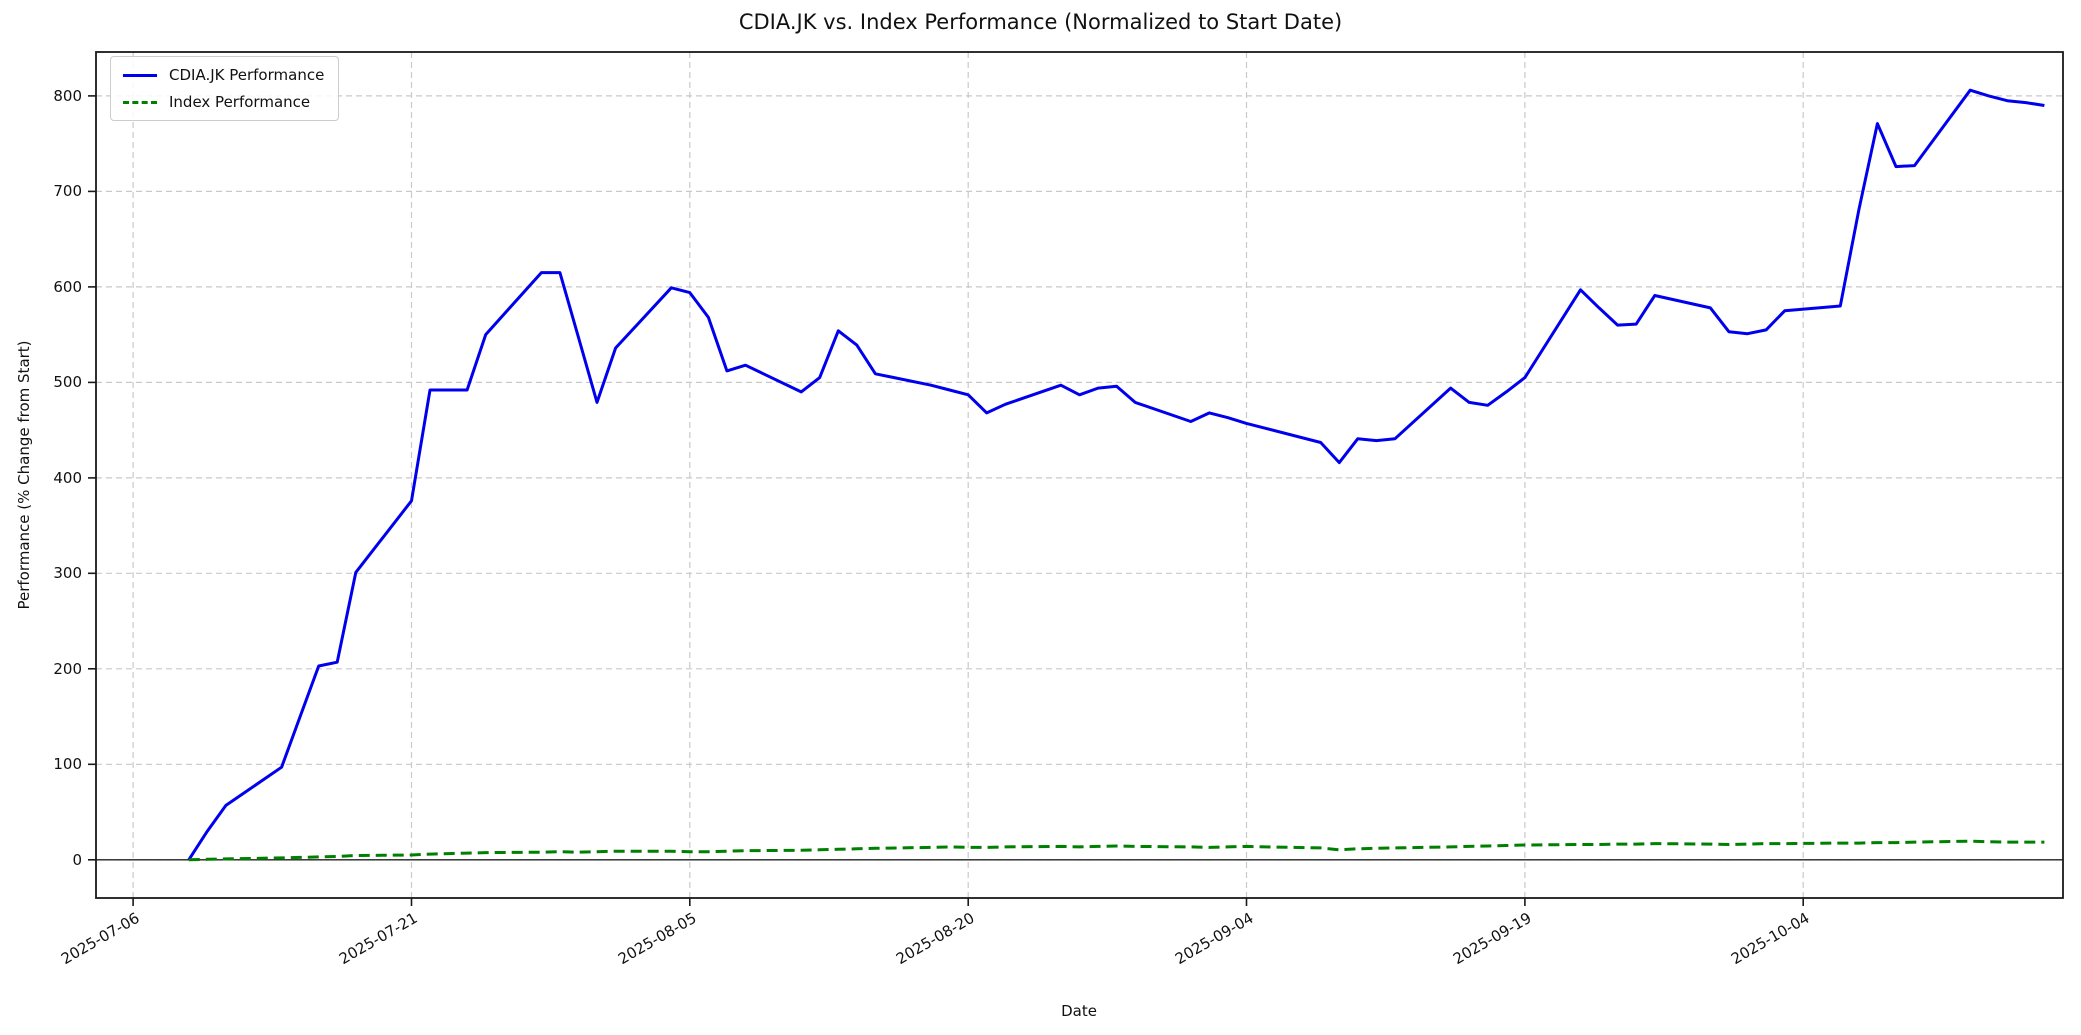 The height and width of the screenshot is (1035, 2081). I want to click on y-tick-label: 400, so click(67, 477).